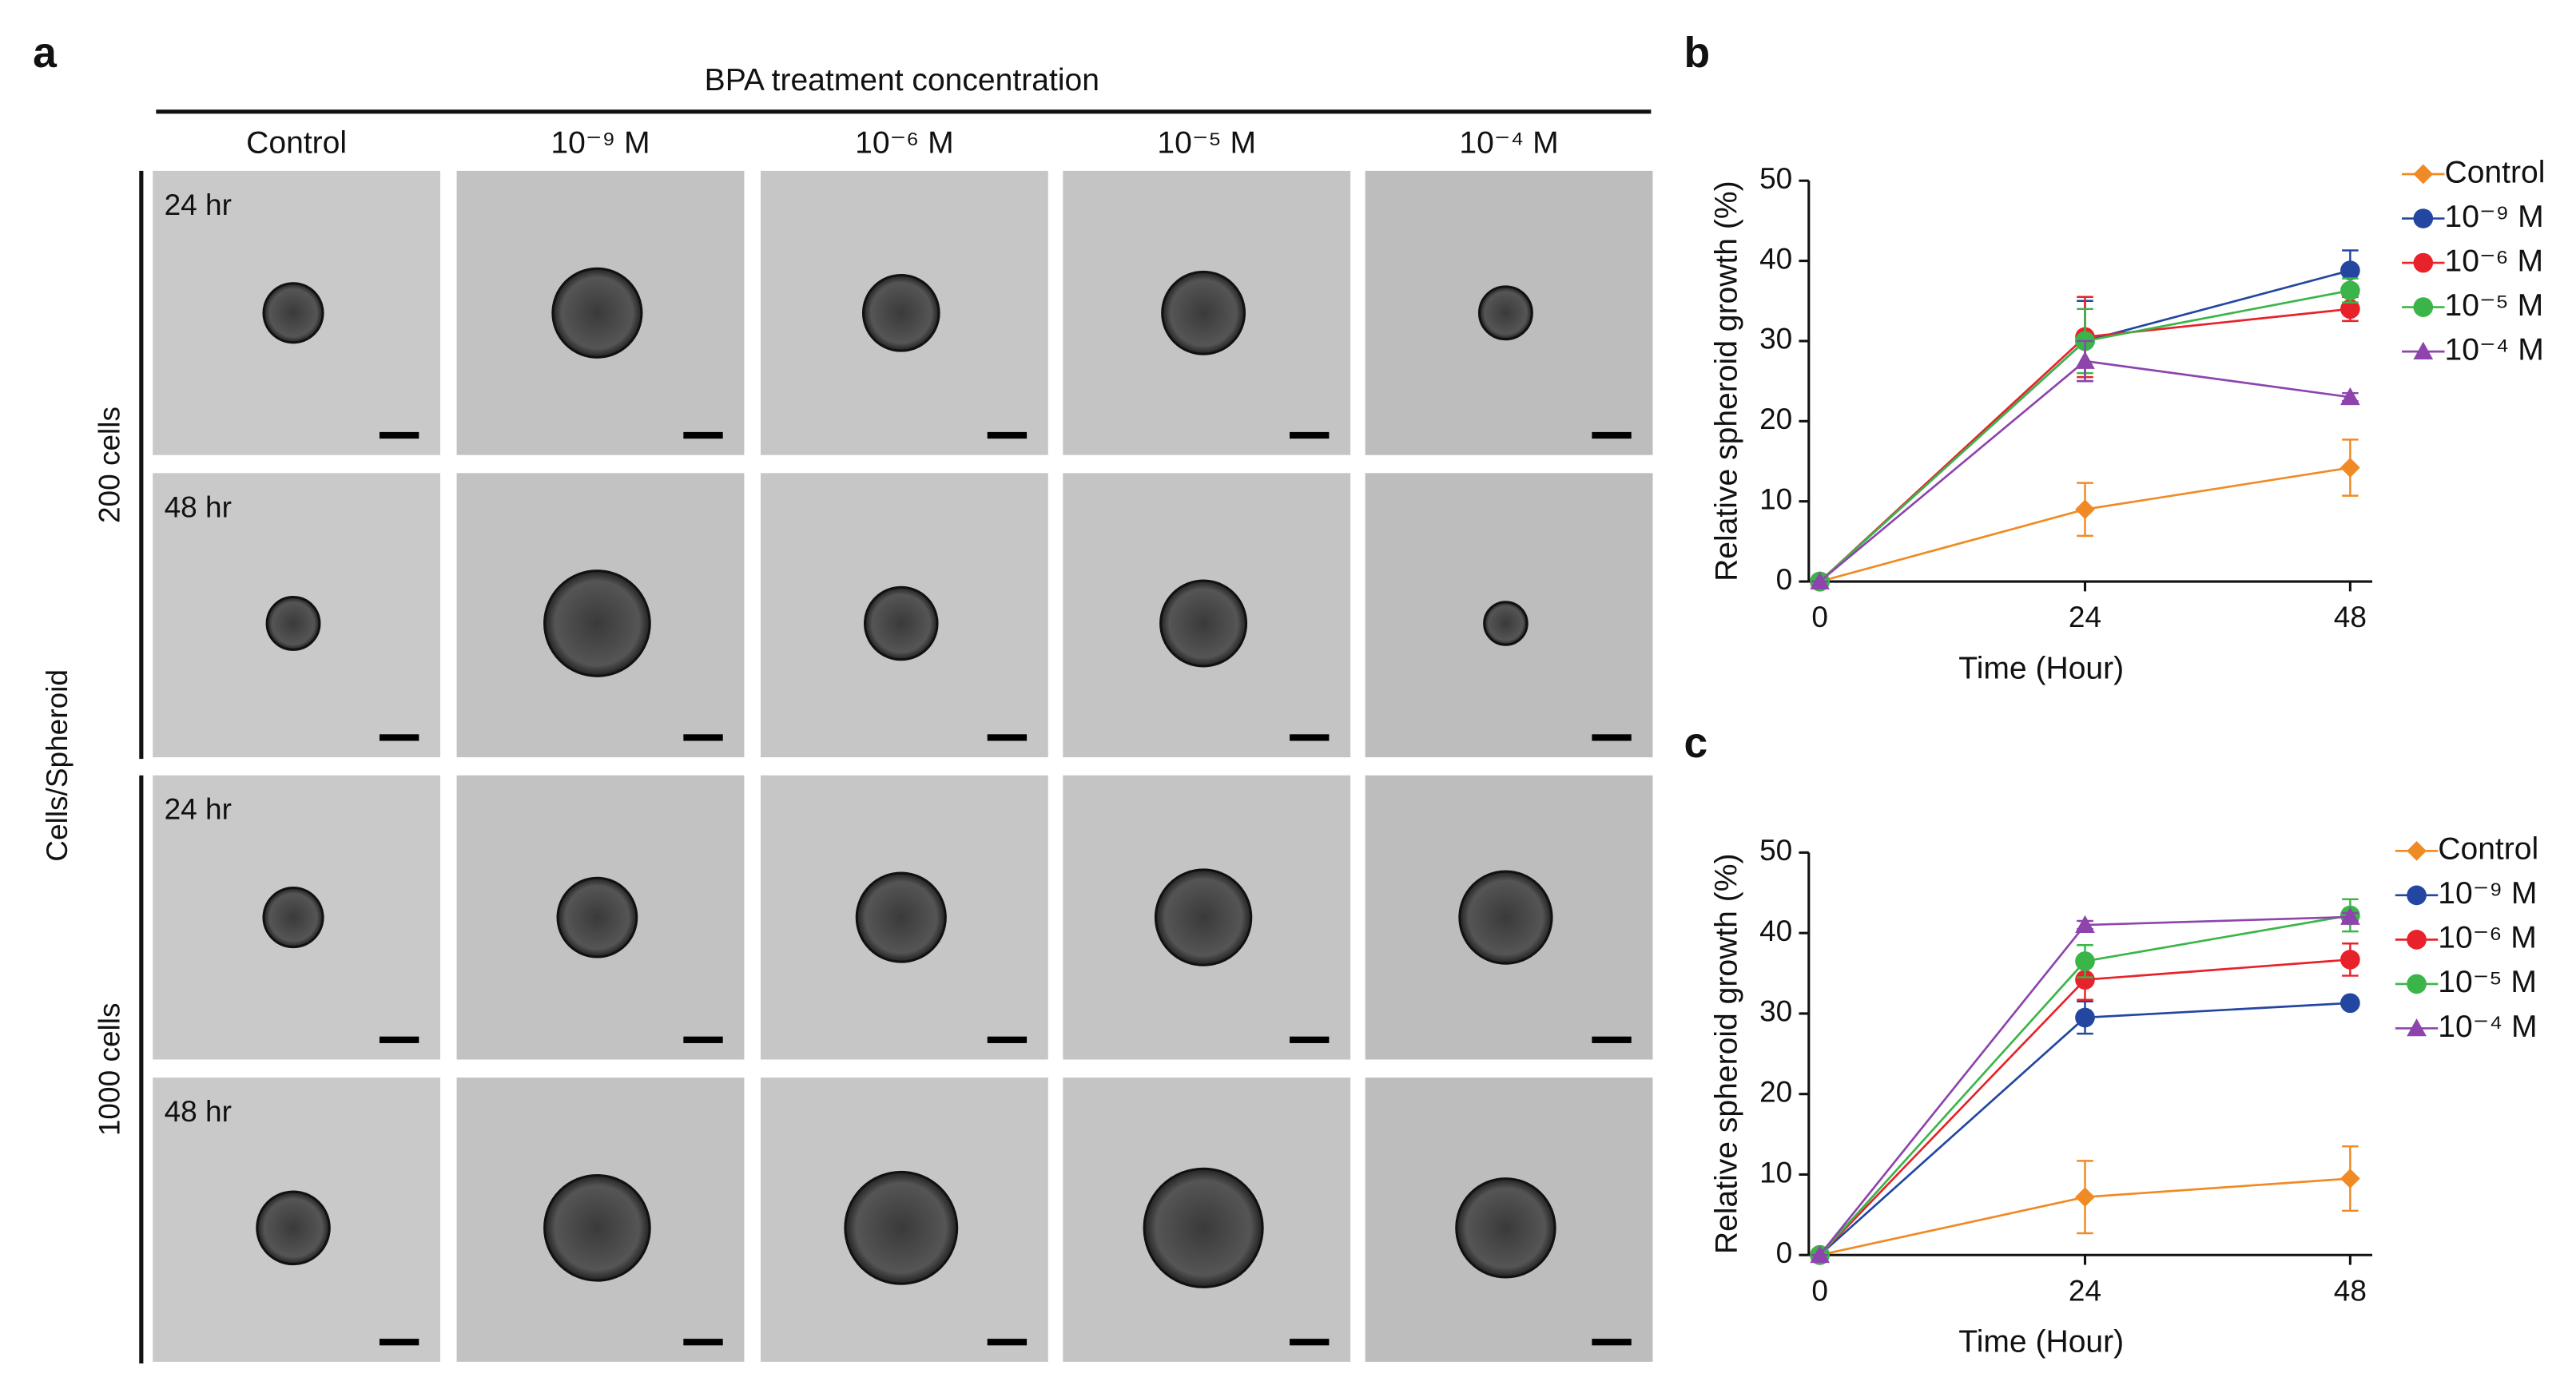  I want to click on column-label: 10⁻⁴ M, so click(1508, 142).